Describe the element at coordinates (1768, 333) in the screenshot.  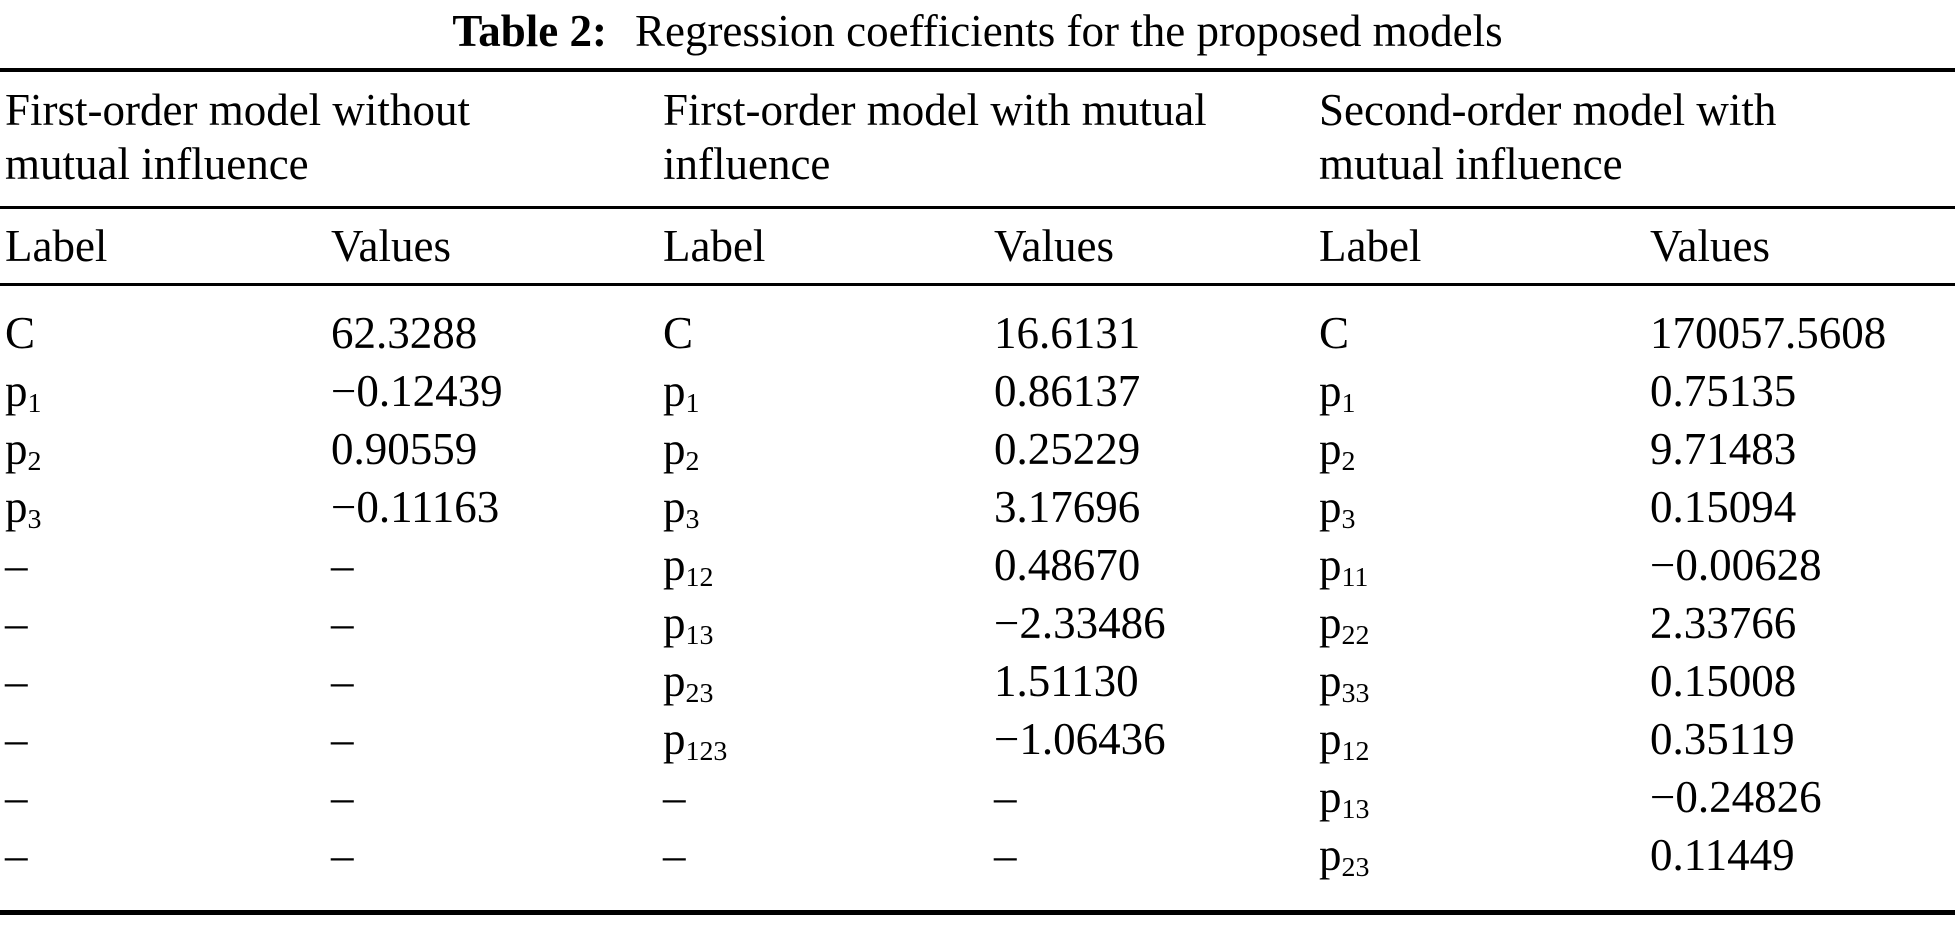
I see `row-value: 170057.5608` at that location.